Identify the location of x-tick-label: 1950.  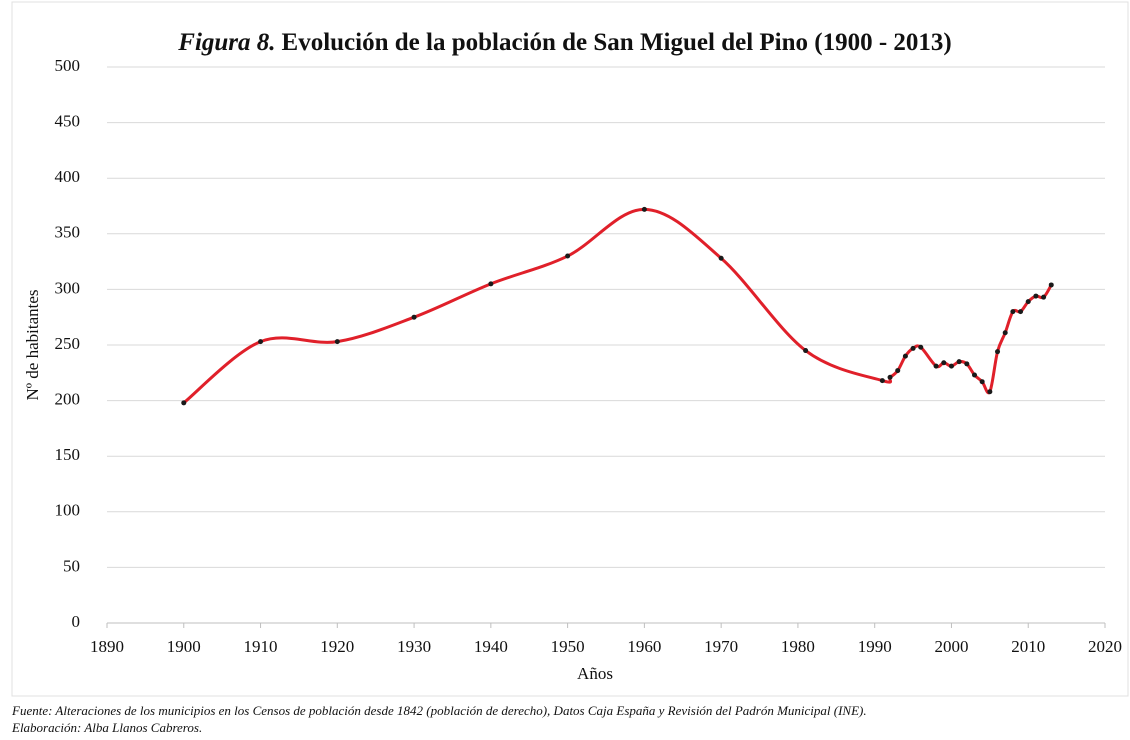
(568, 646).